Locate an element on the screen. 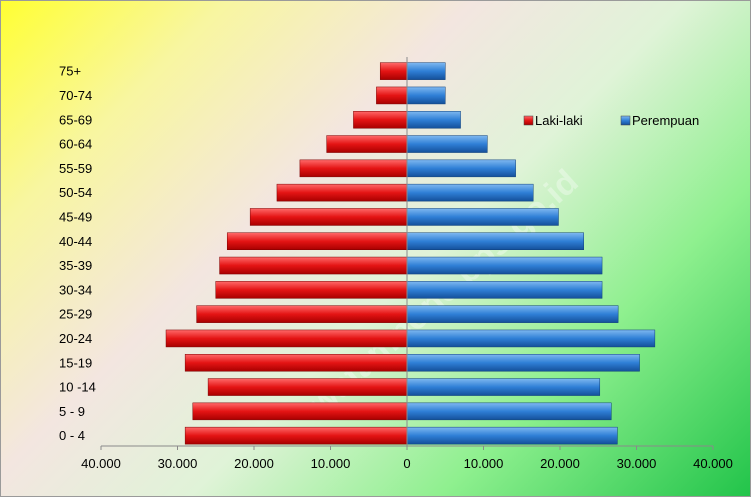 This screenshot has width=751, height=497. x-tick-label-0: 40.000 is located at coordinates (101, 463).